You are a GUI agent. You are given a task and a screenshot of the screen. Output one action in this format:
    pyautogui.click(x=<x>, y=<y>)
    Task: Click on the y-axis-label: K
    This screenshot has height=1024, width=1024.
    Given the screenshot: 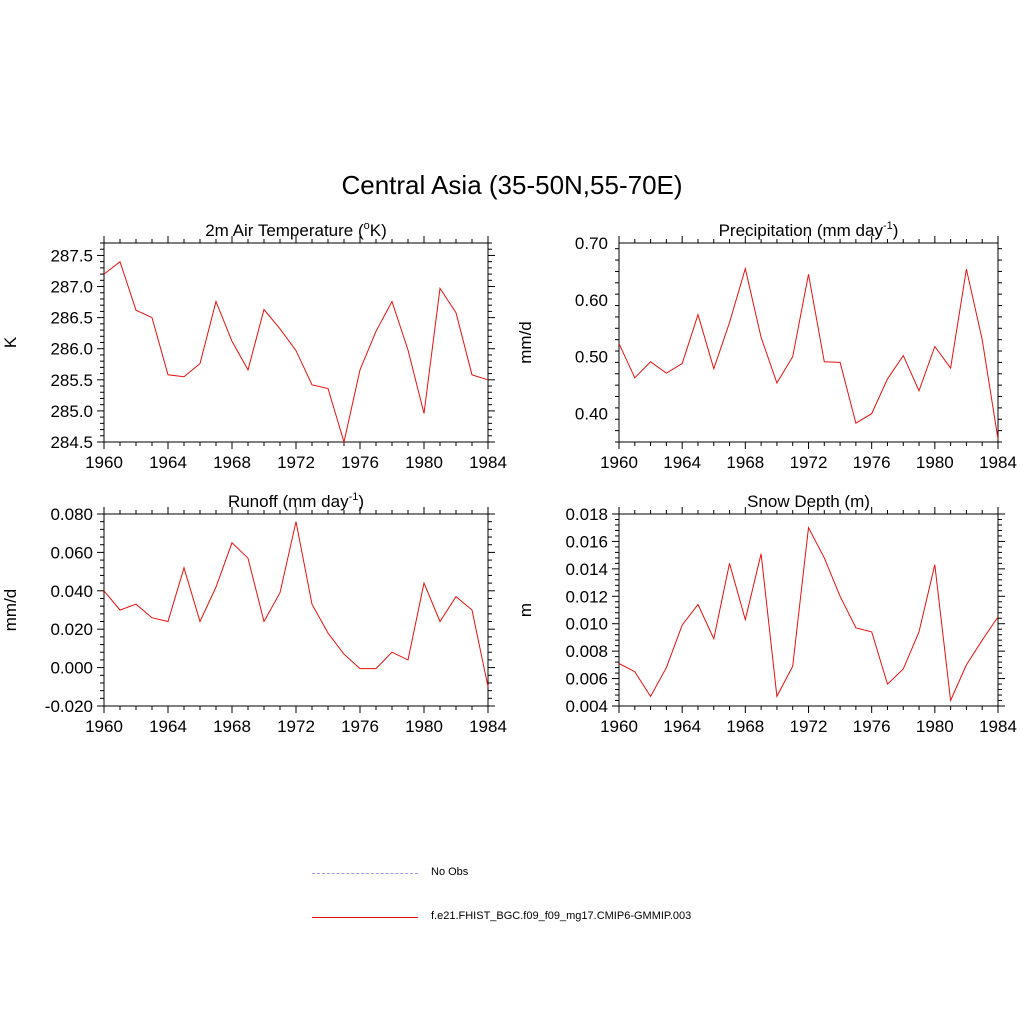 What is the action you would take?
    pyautogui.click(x=10, y=342)
    